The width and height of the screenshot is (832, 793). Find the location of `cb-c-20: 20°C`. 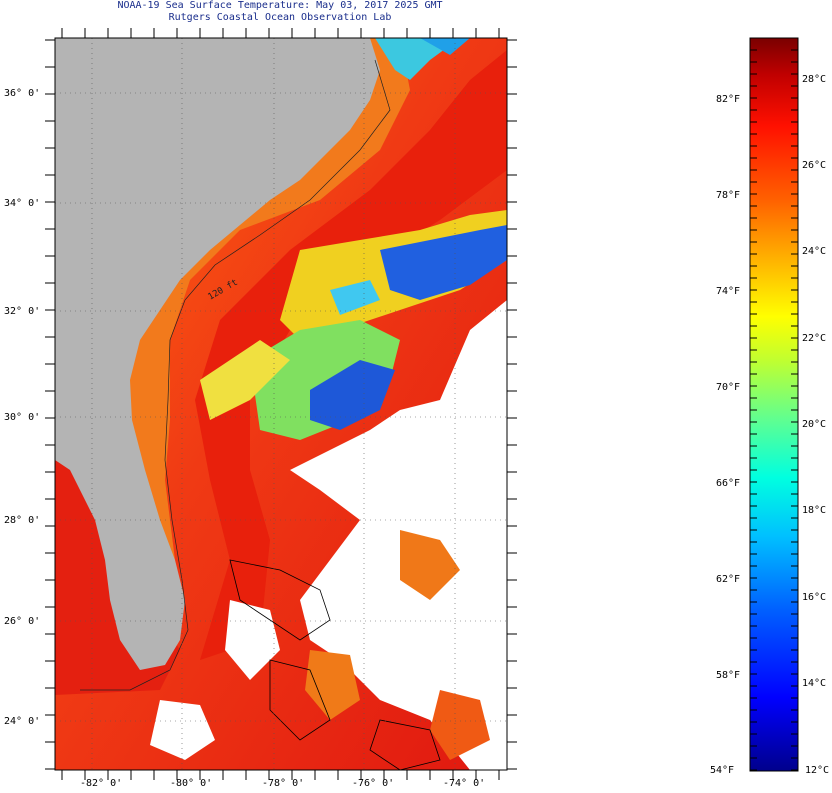

cb-c-20: 20°C is located at coordinates (814, 424).